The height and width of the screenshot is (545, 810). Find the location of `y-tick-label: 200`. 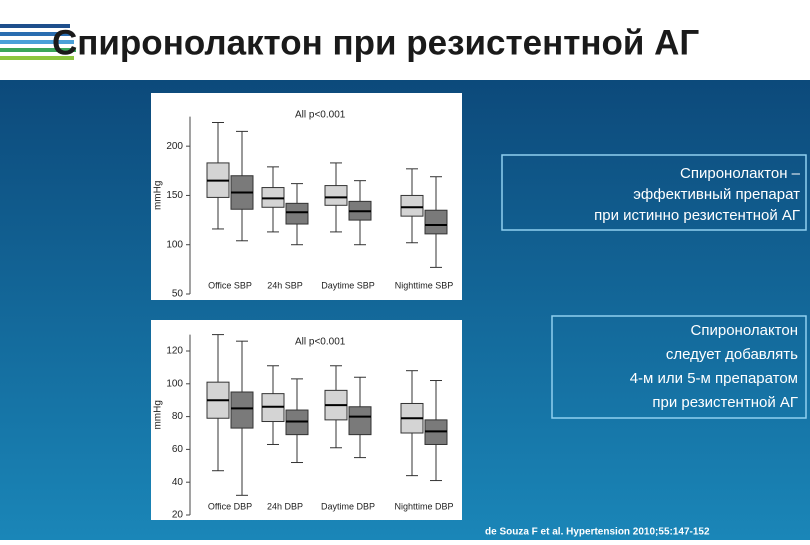

y-tick-label: 200 is located at coordinates (174, 146).